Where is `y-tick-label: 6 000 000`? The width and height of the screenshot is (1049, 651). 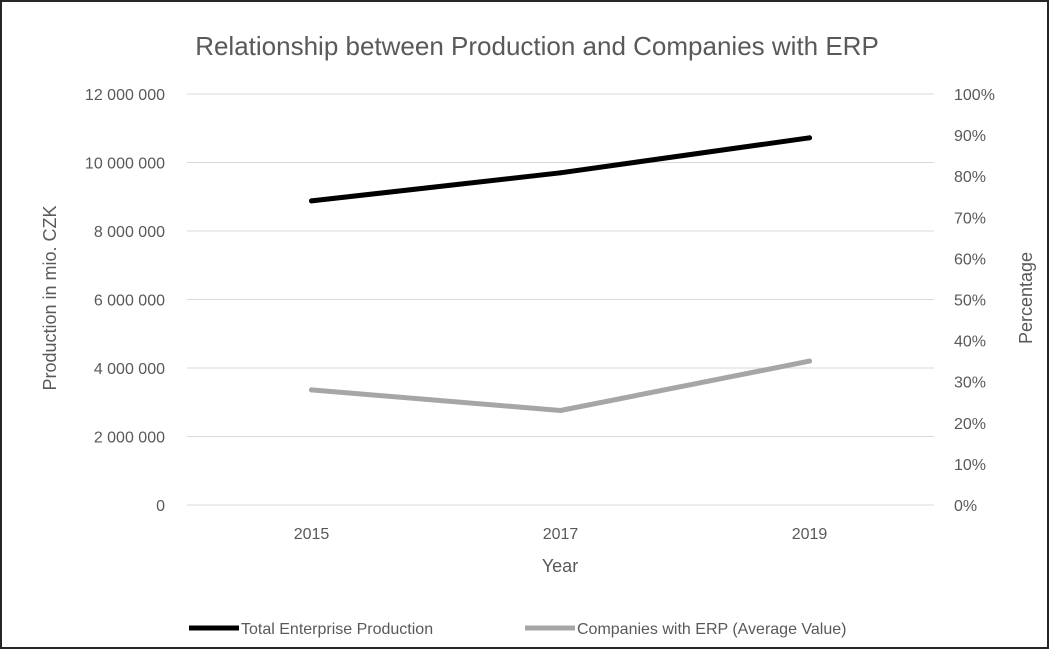 y-tick-label: 6 000 000 is located at coordinates (129, 301).